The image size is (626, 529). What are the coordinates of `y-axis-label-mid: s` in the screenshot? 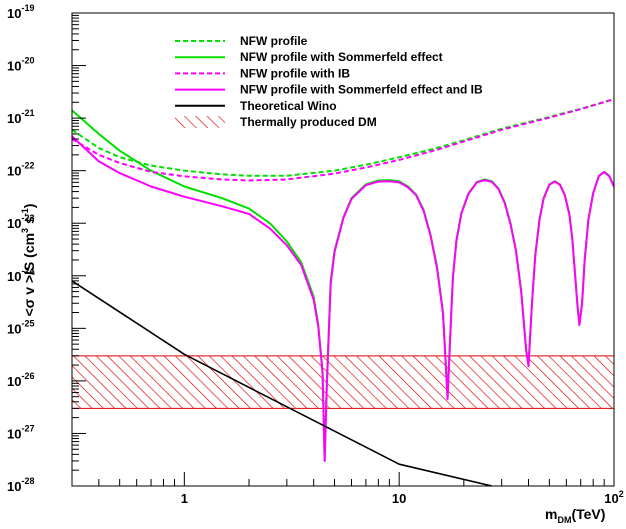 It's located at (29, 222).